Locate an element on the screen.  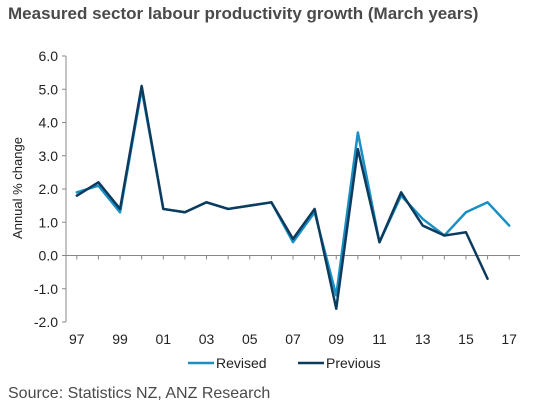
x-tick-label: 01 is located at coordinates (163, 339).